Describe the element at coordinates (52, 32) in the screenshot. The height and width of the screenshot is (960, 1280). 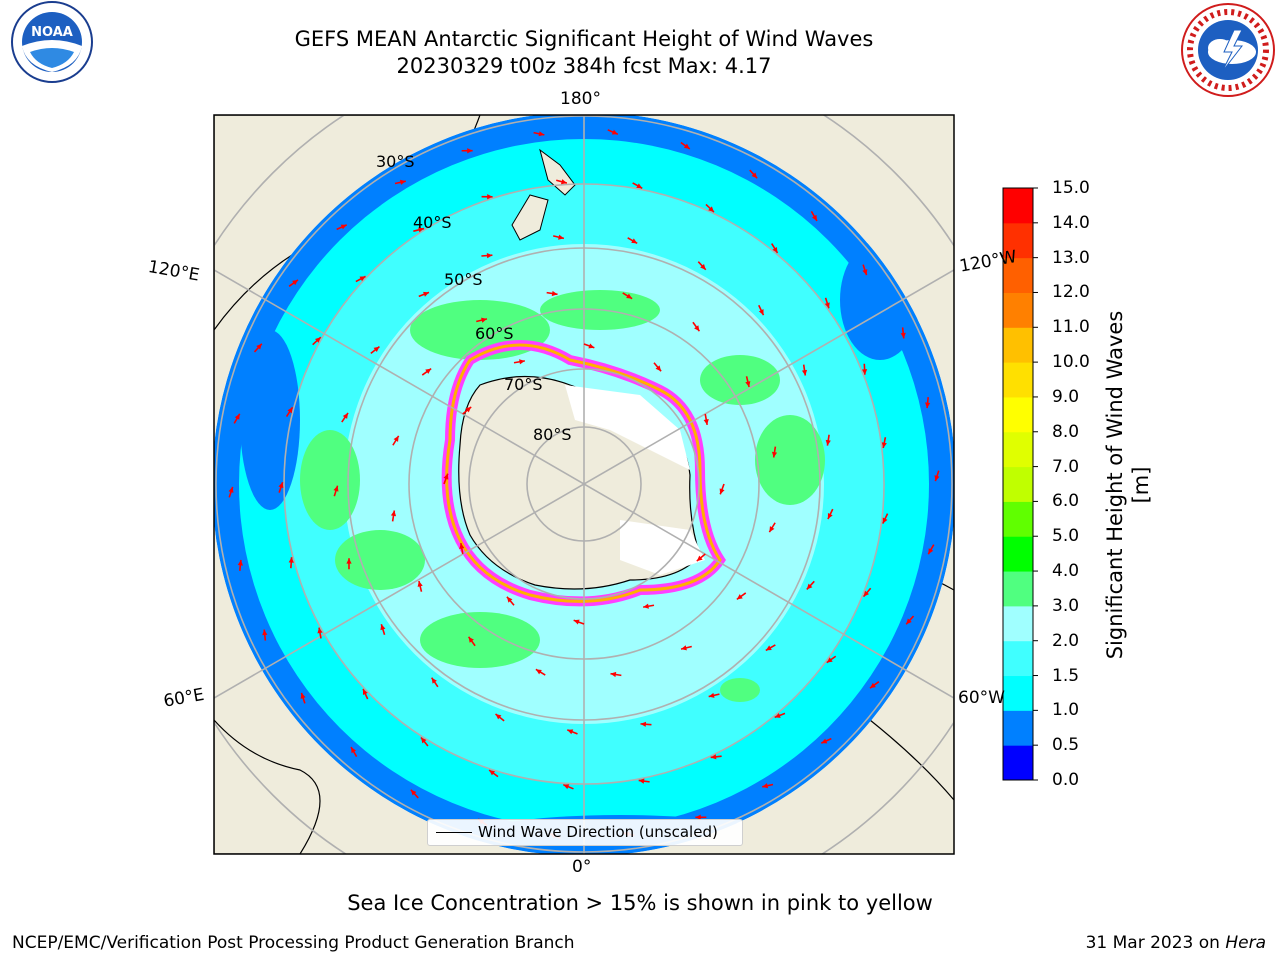
I see `noaa-logo-text: NOAA` at that location.